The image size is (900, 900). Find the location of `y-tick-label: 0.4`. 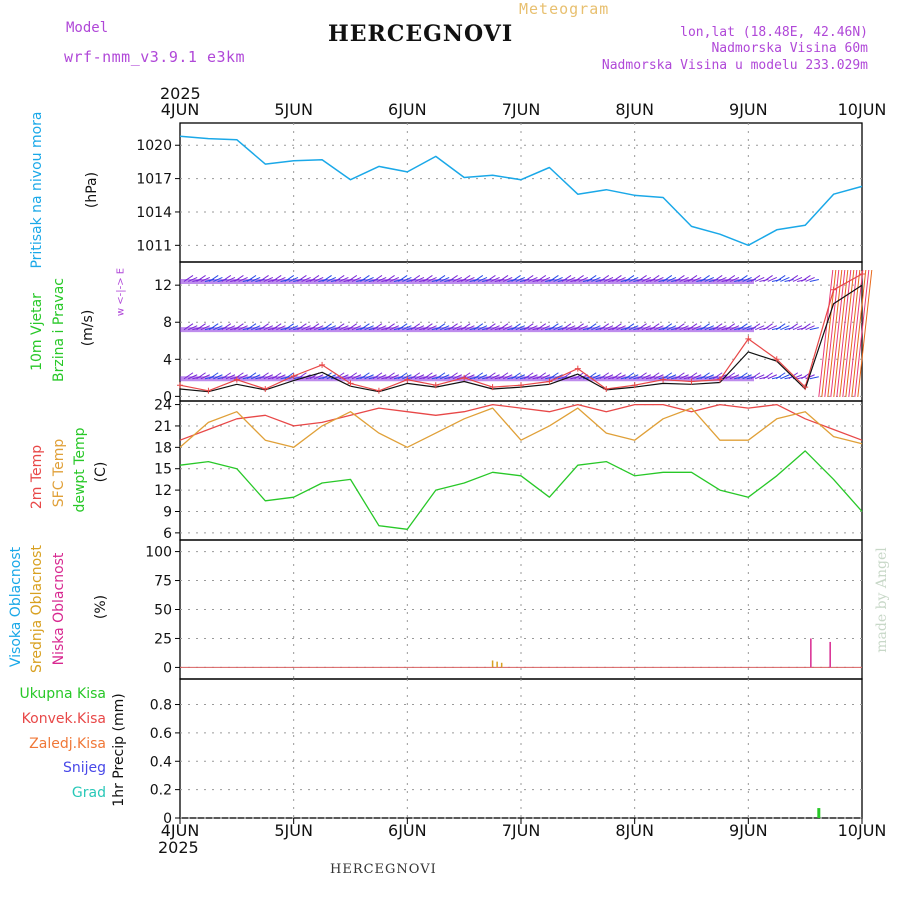

y-tick-label: 0.4 is located at coordinates (161, 762).